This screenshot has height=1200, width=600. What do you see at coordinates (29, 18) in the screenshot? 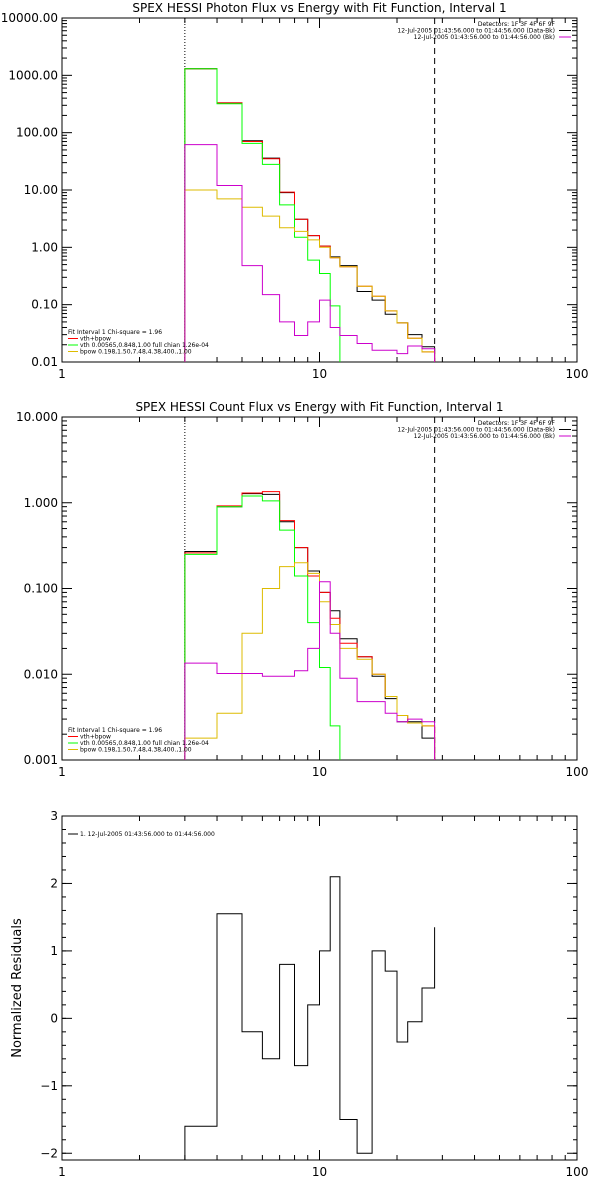
I see `y-tick-label: 10000.00` at bounding box center [29, 18].